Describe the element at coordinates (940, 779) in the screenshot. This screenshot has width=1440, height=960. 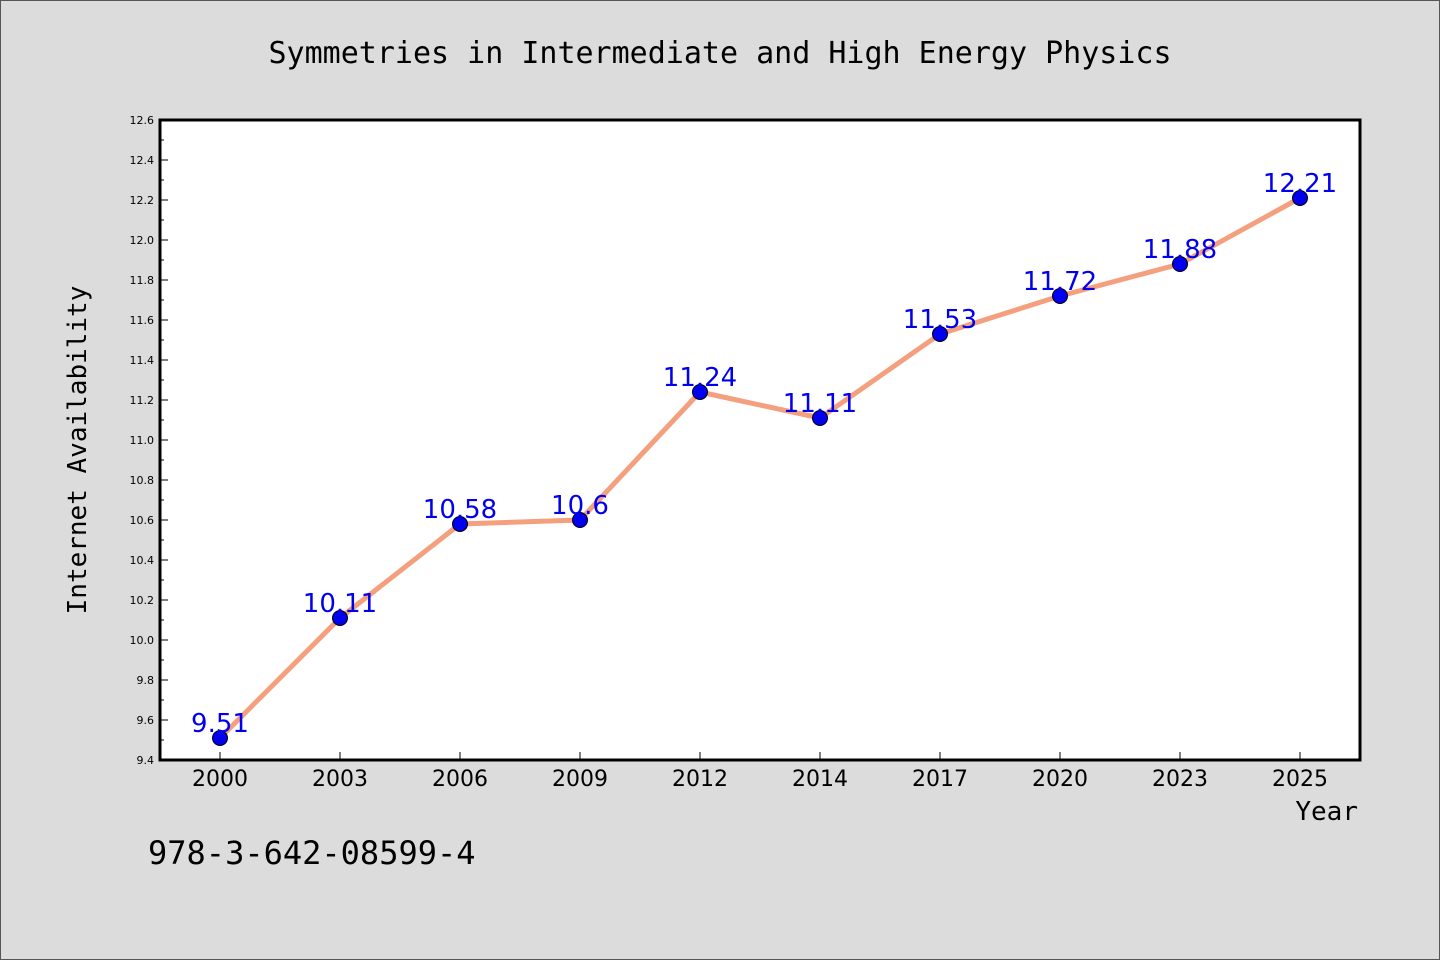
I see `x-tick-label: 2017` at that location.